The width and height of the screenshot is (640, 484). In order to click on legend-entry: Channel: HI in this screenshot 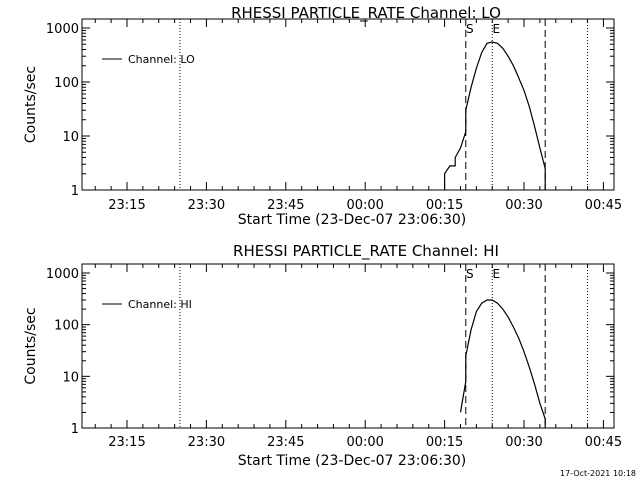, I will do `click(160, 304)`.